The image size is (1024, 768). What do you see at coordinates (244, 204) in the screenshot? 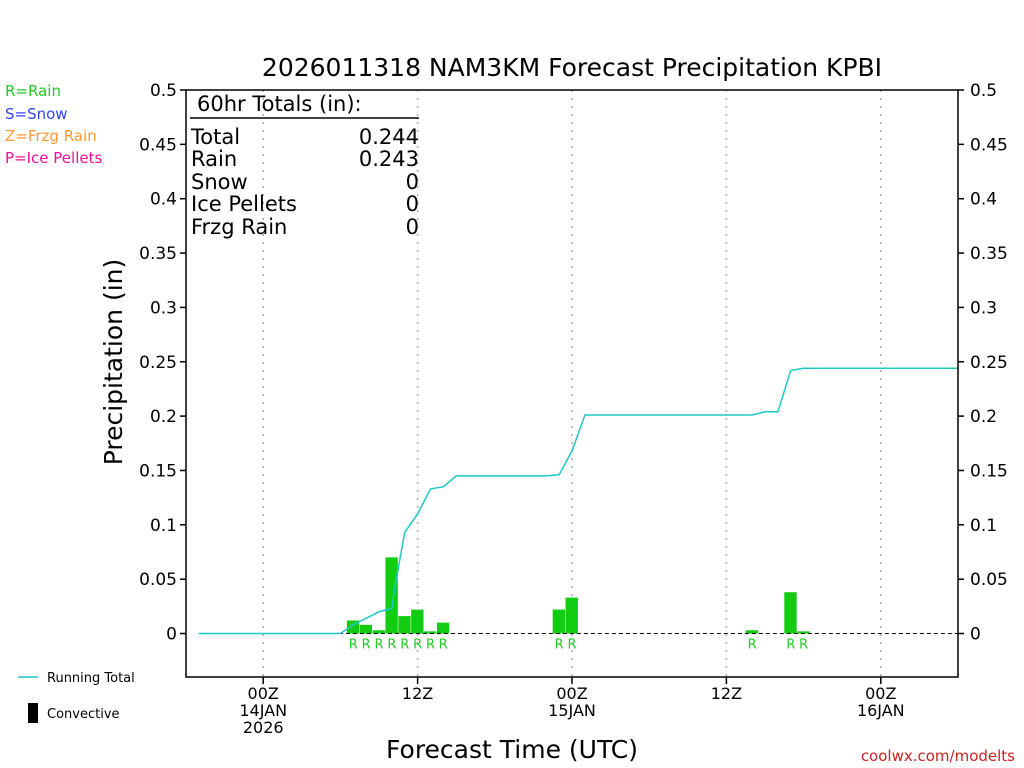
I see `totals-label-ice-pellets: Ice Pellets` at bounding box center [244, 204].